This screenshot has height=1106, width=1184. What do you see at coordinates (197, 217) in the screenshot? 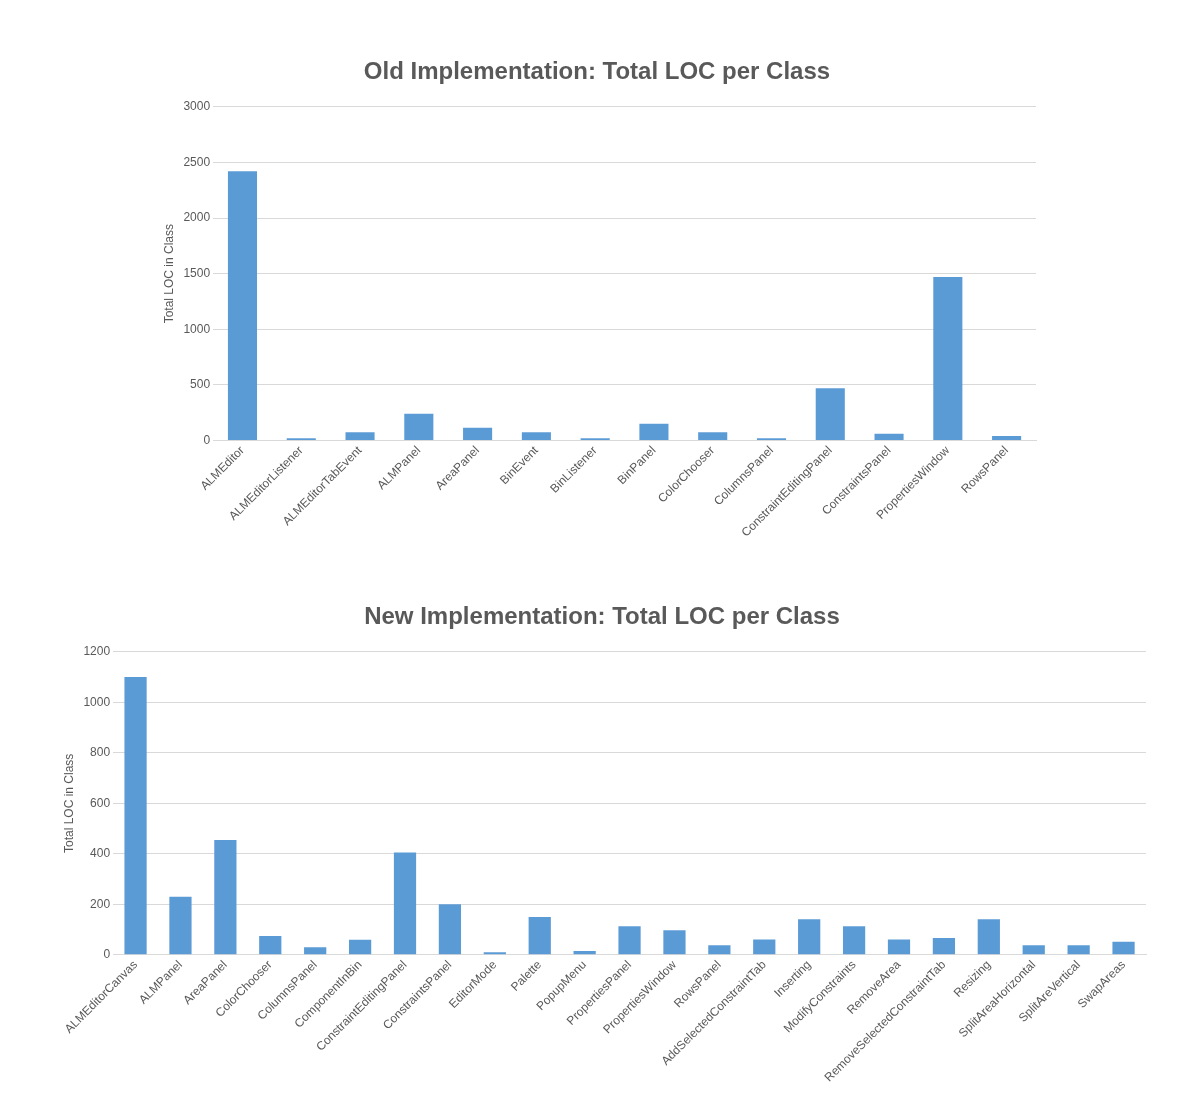
I see `y-tick-label: 2000` at bounding box center [197, 217].